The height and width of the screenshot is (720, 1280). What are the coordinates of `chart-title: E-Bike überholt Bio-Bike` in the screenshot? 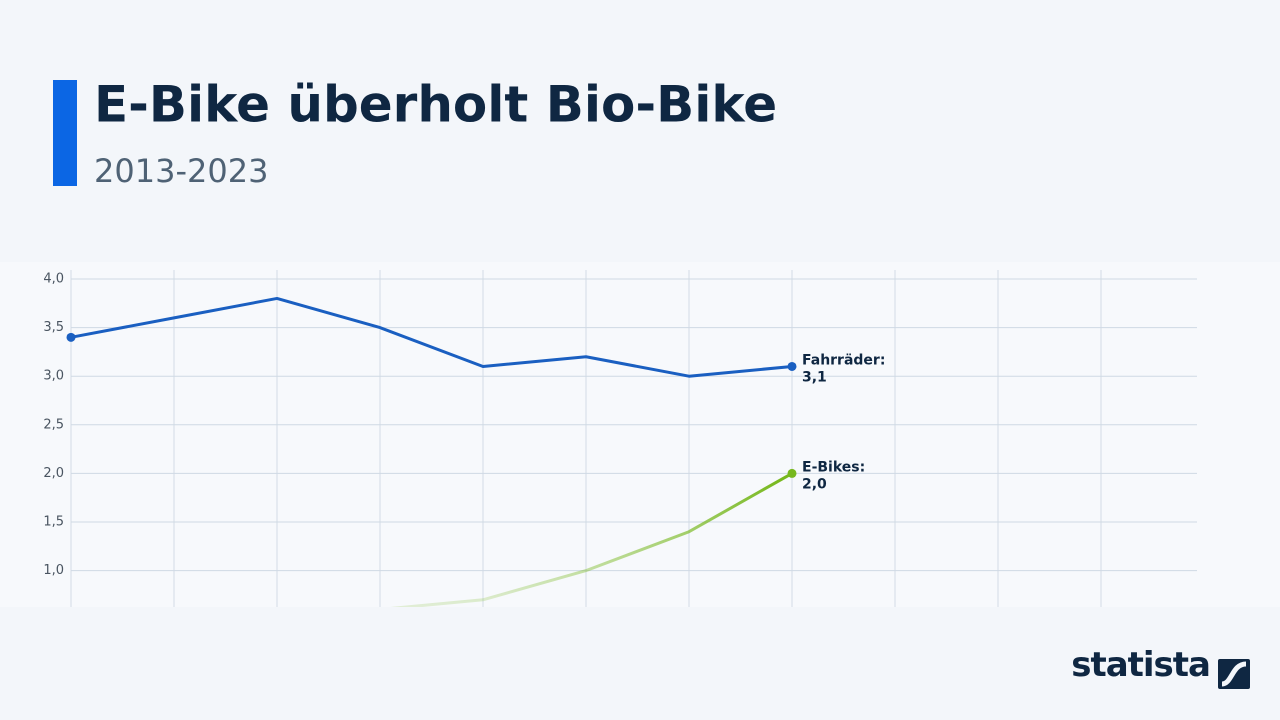 It's located at (435, 105).